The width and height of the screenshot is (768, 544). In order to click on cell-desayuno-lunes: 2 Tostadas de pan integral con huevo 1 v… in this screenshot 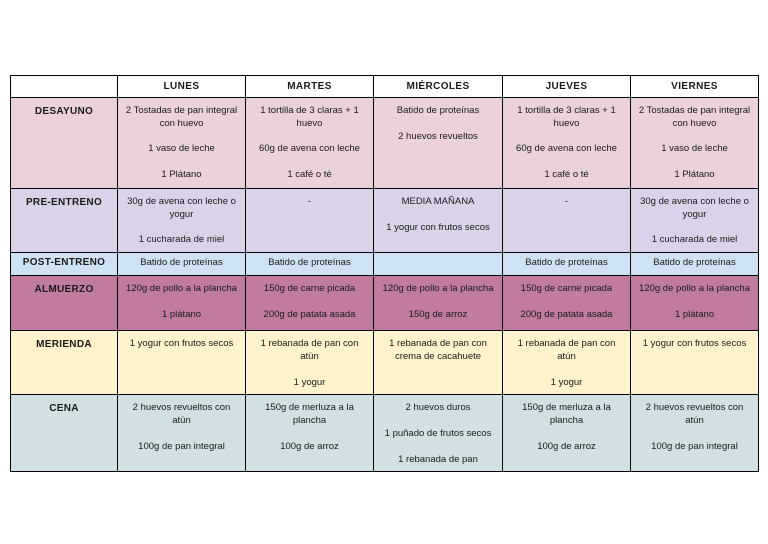, I will do `click(181, 143)`.